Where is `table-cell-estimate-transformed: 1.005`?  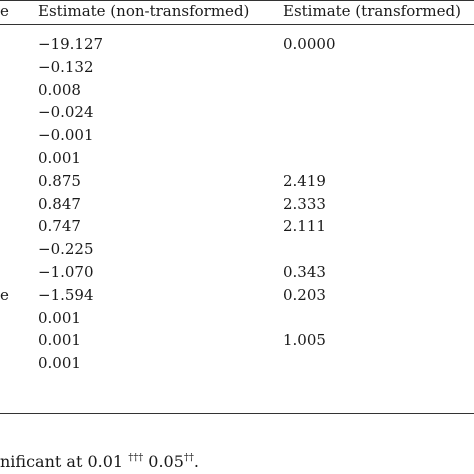
table-cell-estimate-transformed: 1.005 is located at coordinates (304, 340).